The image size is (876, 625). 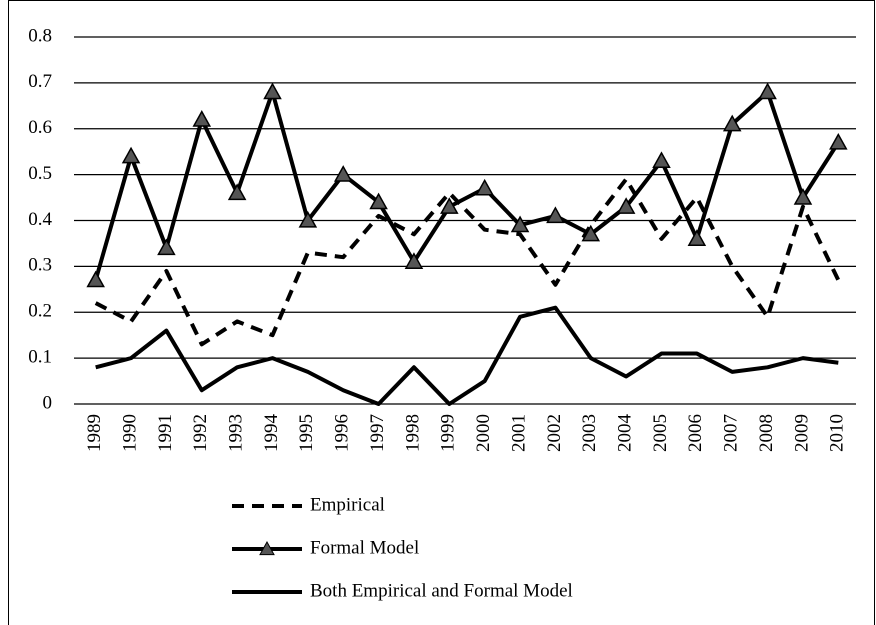 I want to click on x-tick-label: 2005, so click(x=660, y=433).